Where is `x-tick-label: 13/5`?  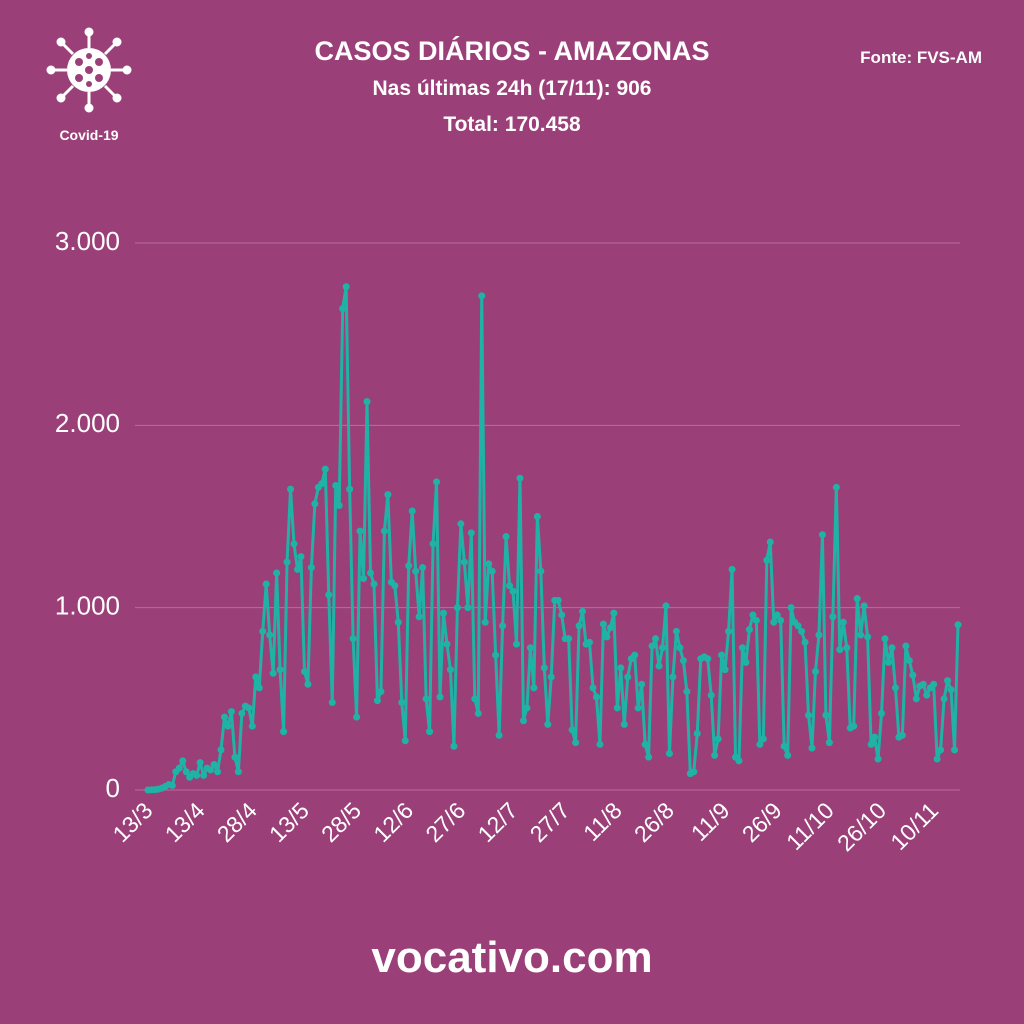
x-tick-label: 13/5 is located at coordinates (289, 822).